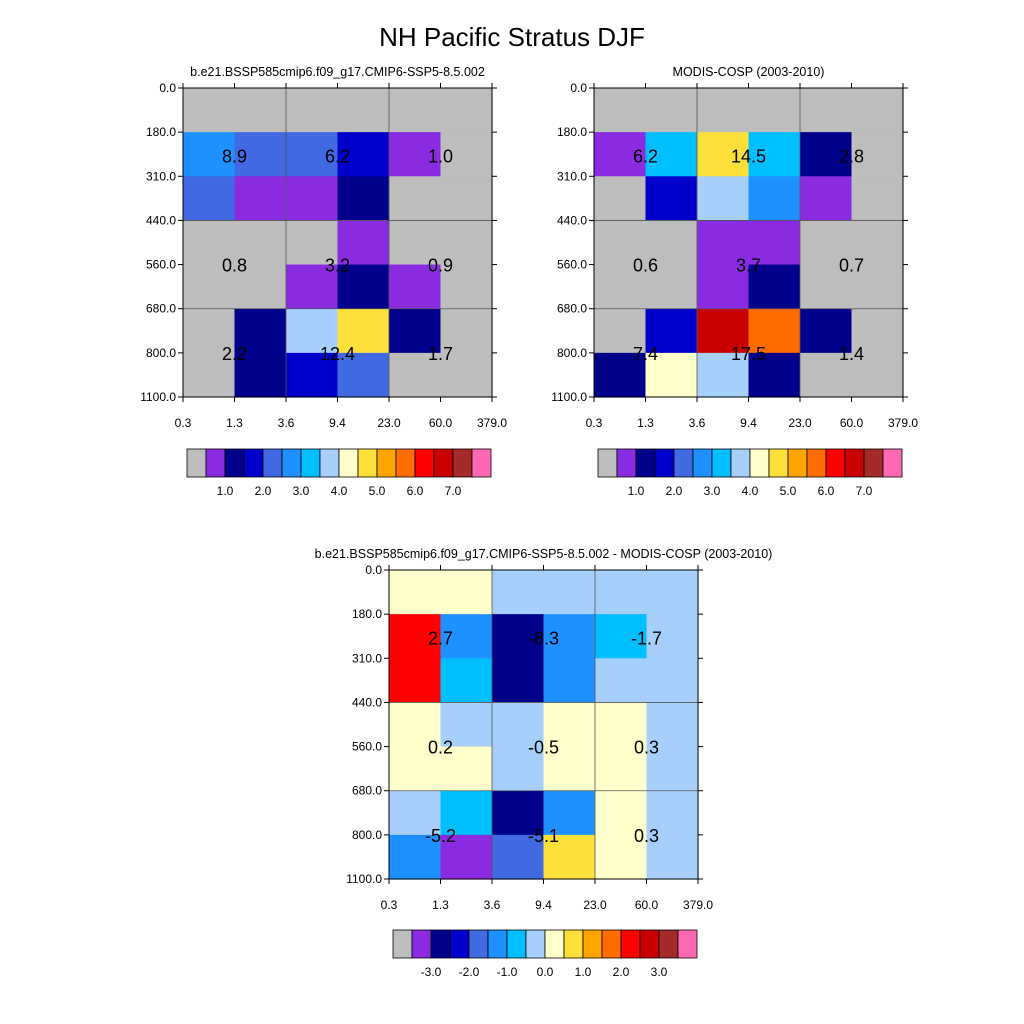  I want to click on y-tick-label: 310.0, so click(367, 658).